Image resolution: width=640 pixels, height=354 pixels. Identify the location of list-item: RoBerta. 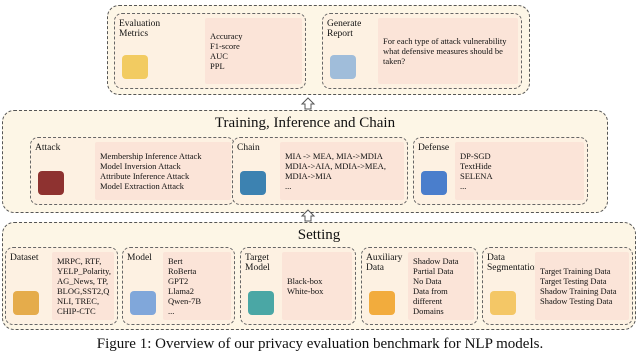
(182, 271).